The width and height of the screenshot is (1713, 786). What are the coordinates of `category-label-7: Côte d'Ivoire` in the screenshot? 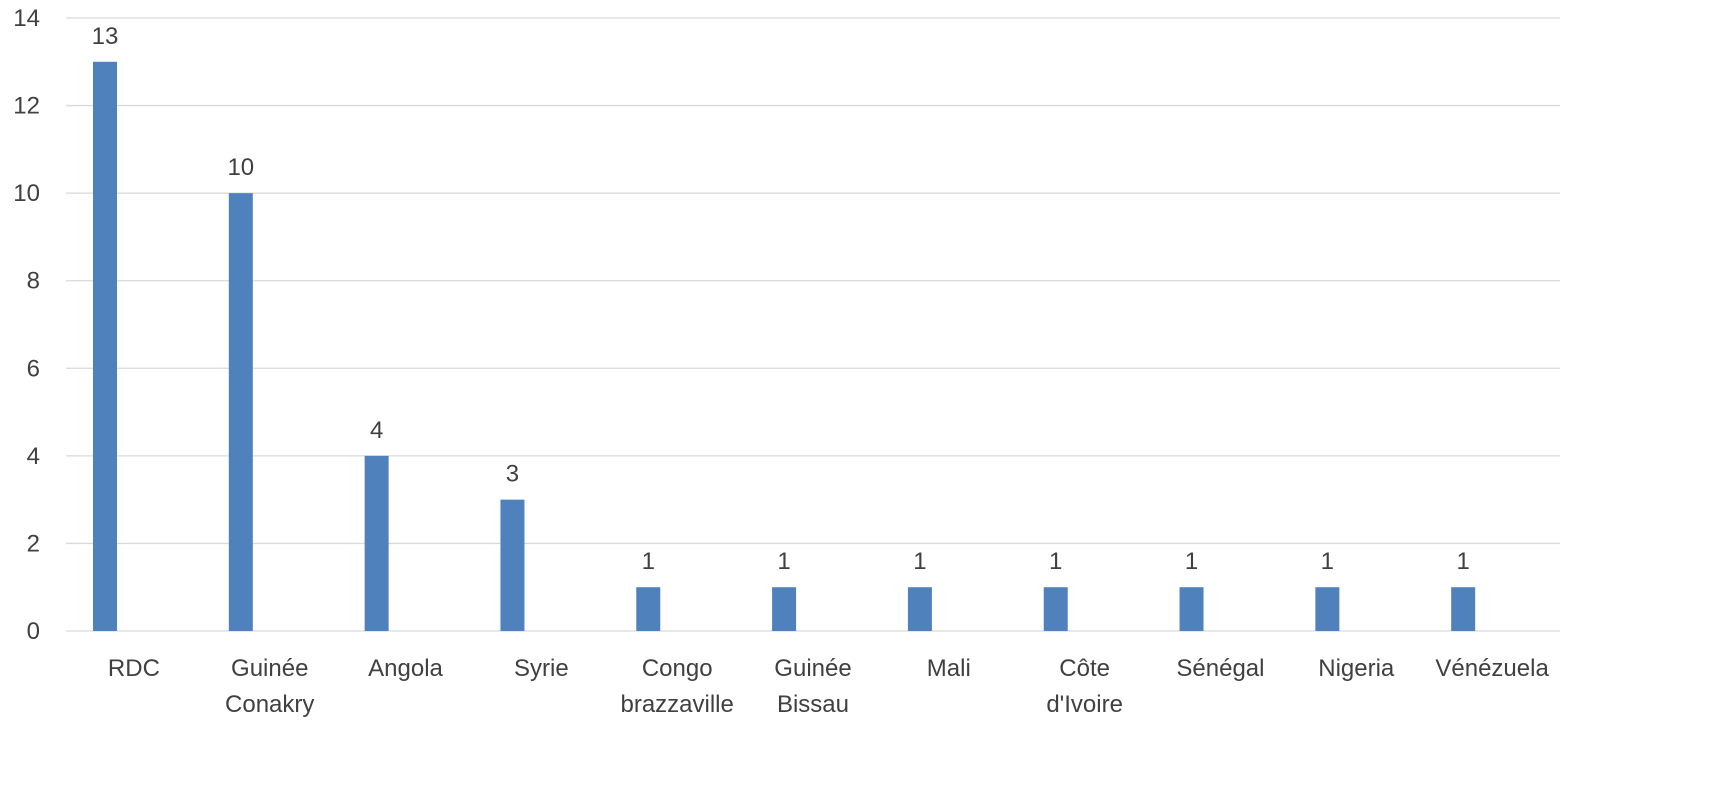 It's located at (1084, 686).